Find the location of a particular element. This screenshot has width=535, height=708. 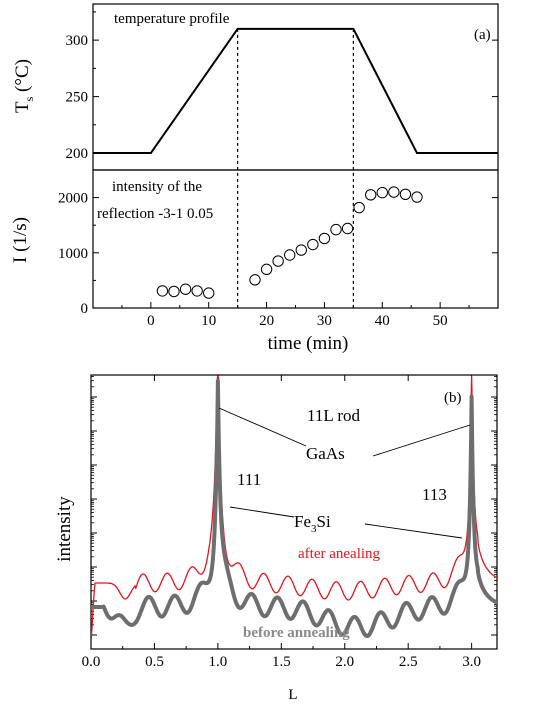

temperature-profile-line is located at coordinates (295, 91).